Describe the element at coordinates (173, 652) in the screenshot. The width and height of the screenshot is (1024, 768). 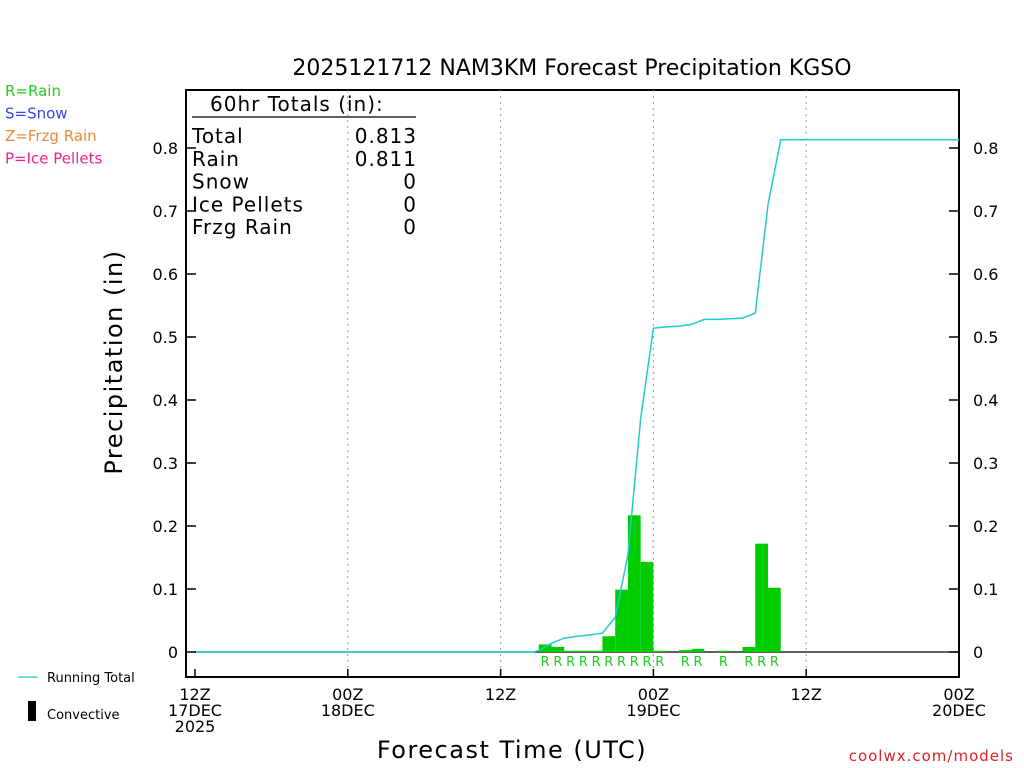
I see `y-tick-label-left: 0` at that location.